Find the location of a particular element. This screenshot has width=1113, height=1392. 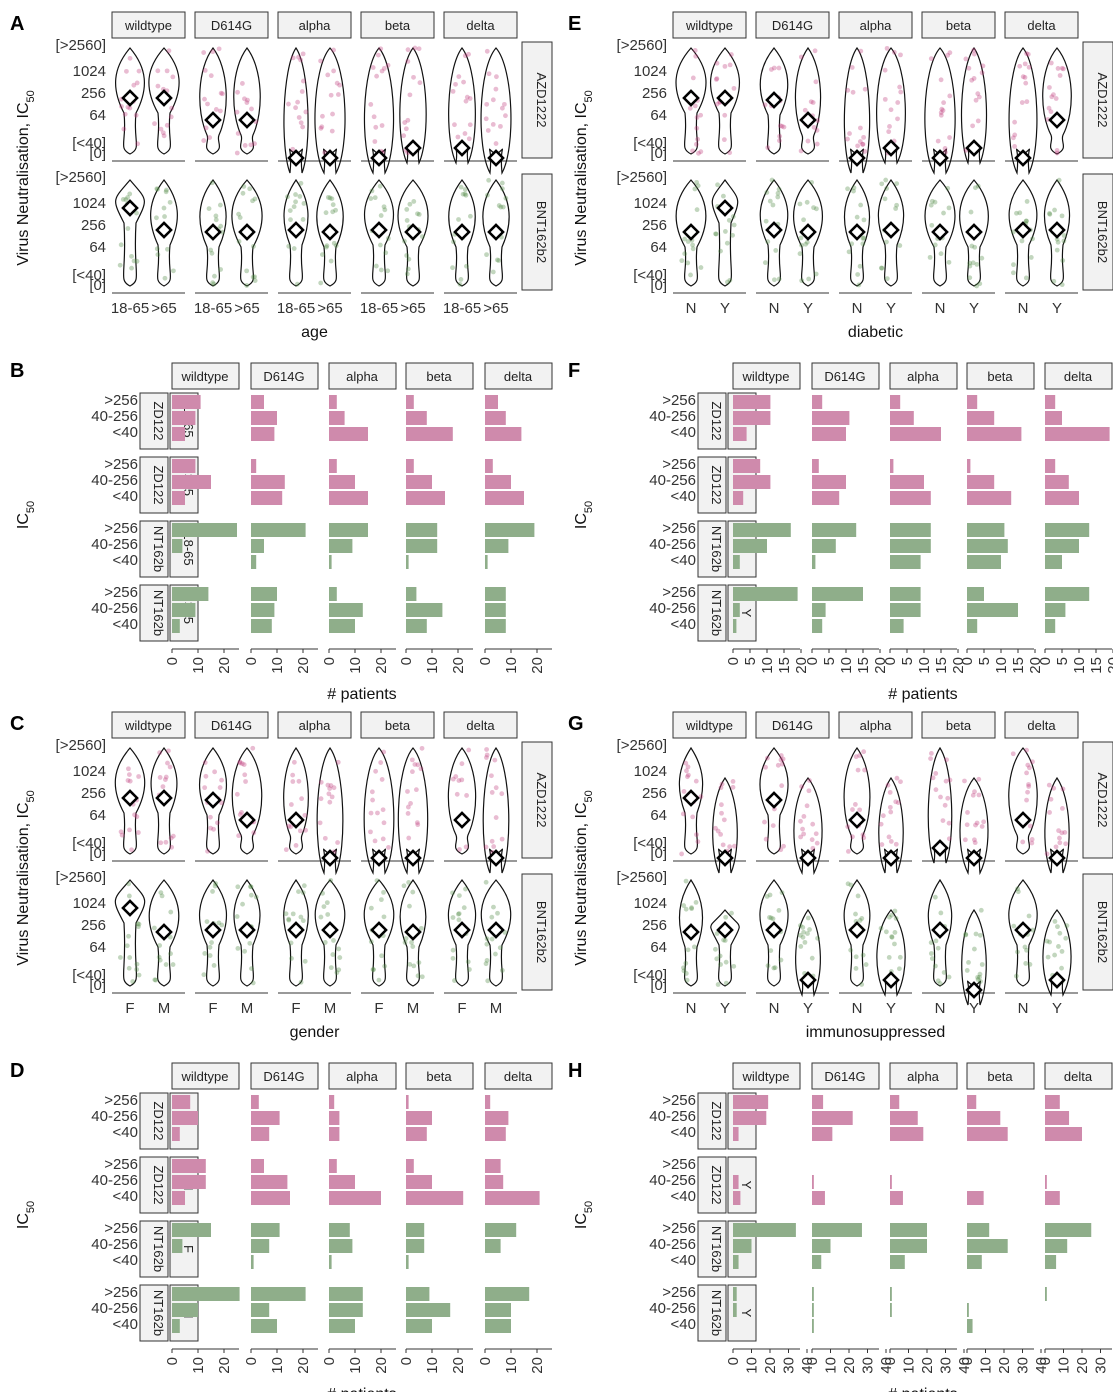

x-tick-label: 30 is located at coordinates (789, 1365).